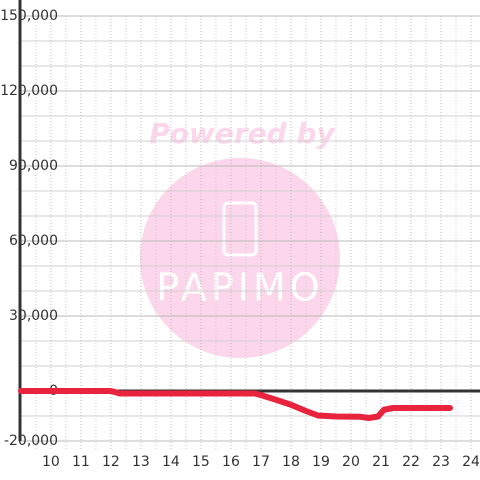 The image size is (480, 480). What do you see at coordinates (33, 316) in the screenshot?
I see `y-tick-label: 30,000` at bounding box center [33, 316].